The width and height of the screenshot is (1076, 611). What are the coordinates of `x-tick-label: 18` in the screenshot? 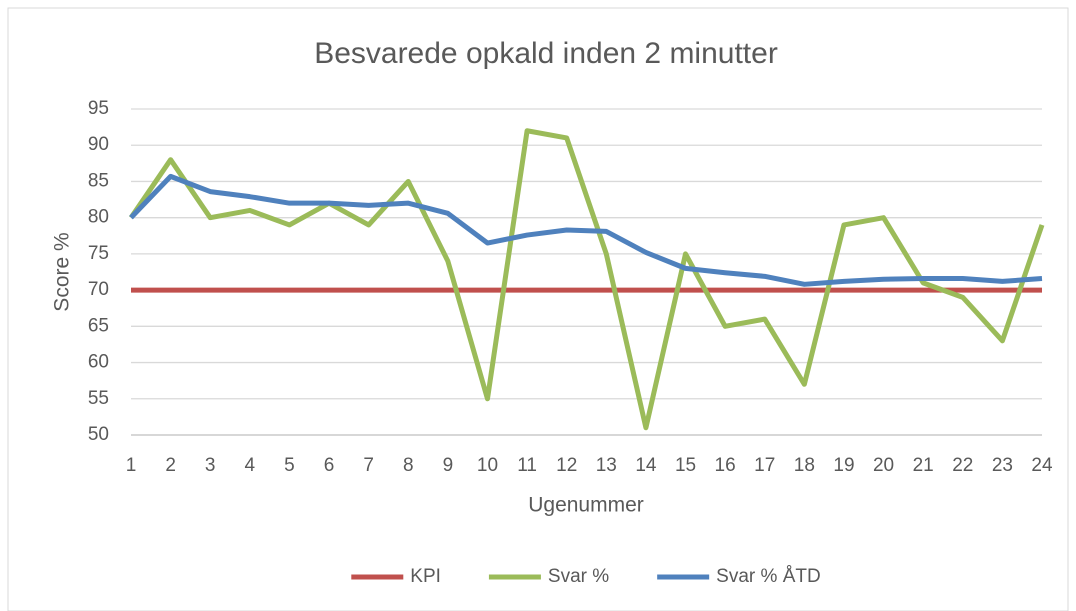 It's located at (804, 465).